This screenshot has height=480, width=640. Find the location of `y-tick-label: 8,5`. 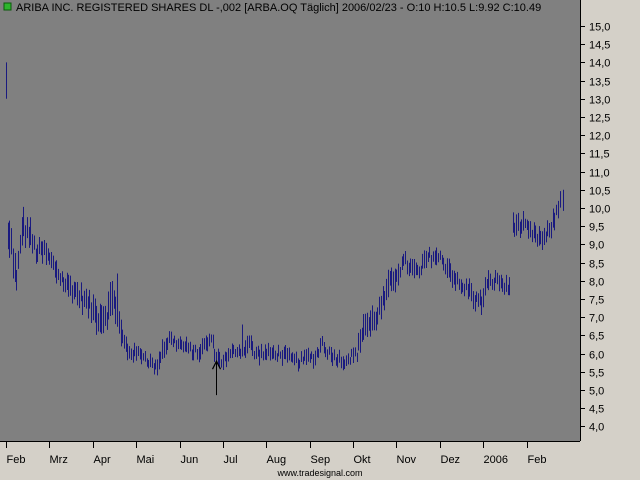

y-tick-label: 8,5 is located at coordinates (596, 265).